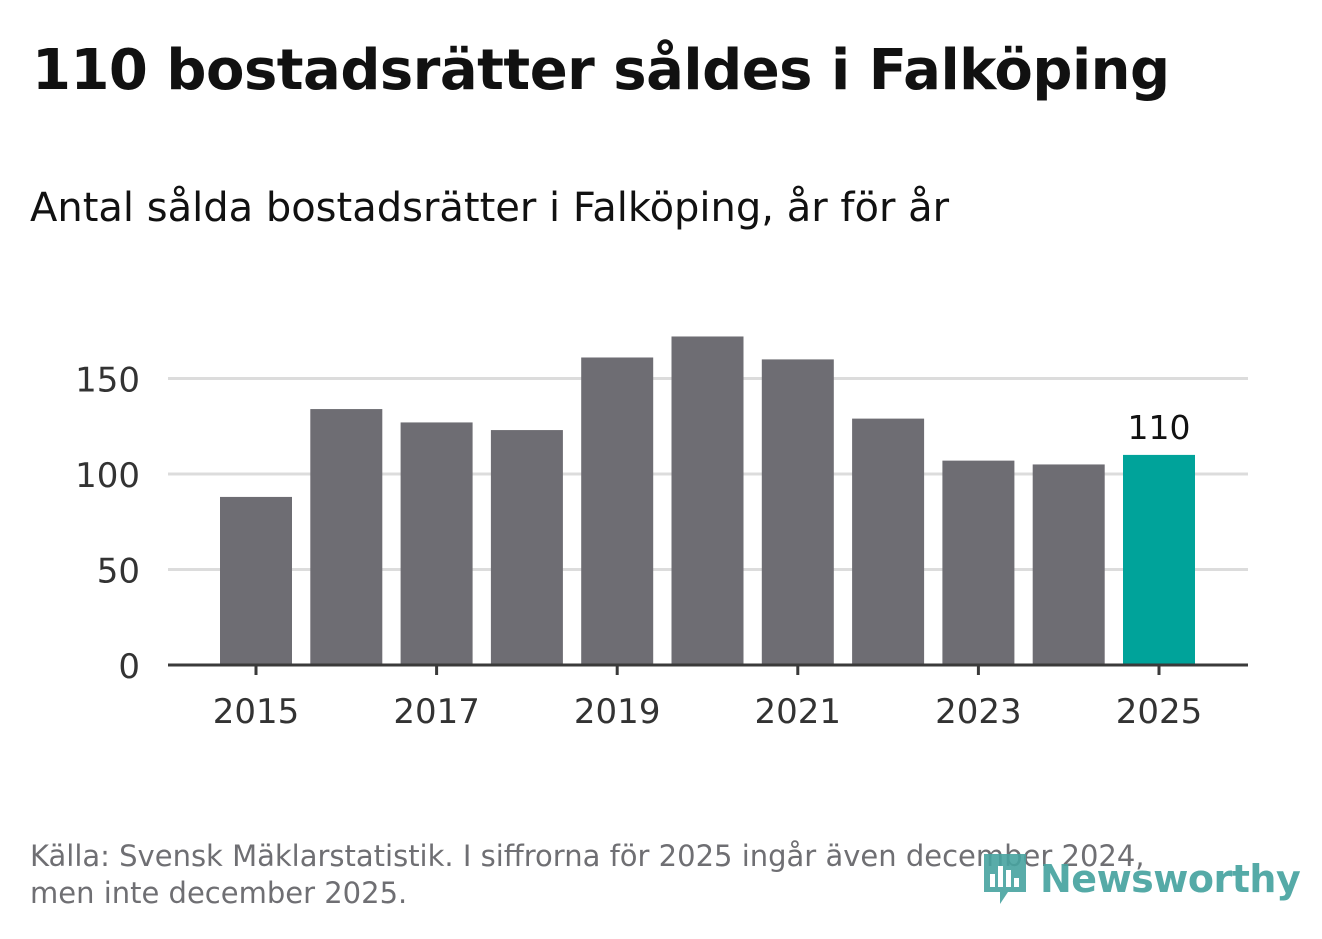 The width and height of the screenshot is (1322, 939). I want to click on data-labels: 110, so click(1159, 427).